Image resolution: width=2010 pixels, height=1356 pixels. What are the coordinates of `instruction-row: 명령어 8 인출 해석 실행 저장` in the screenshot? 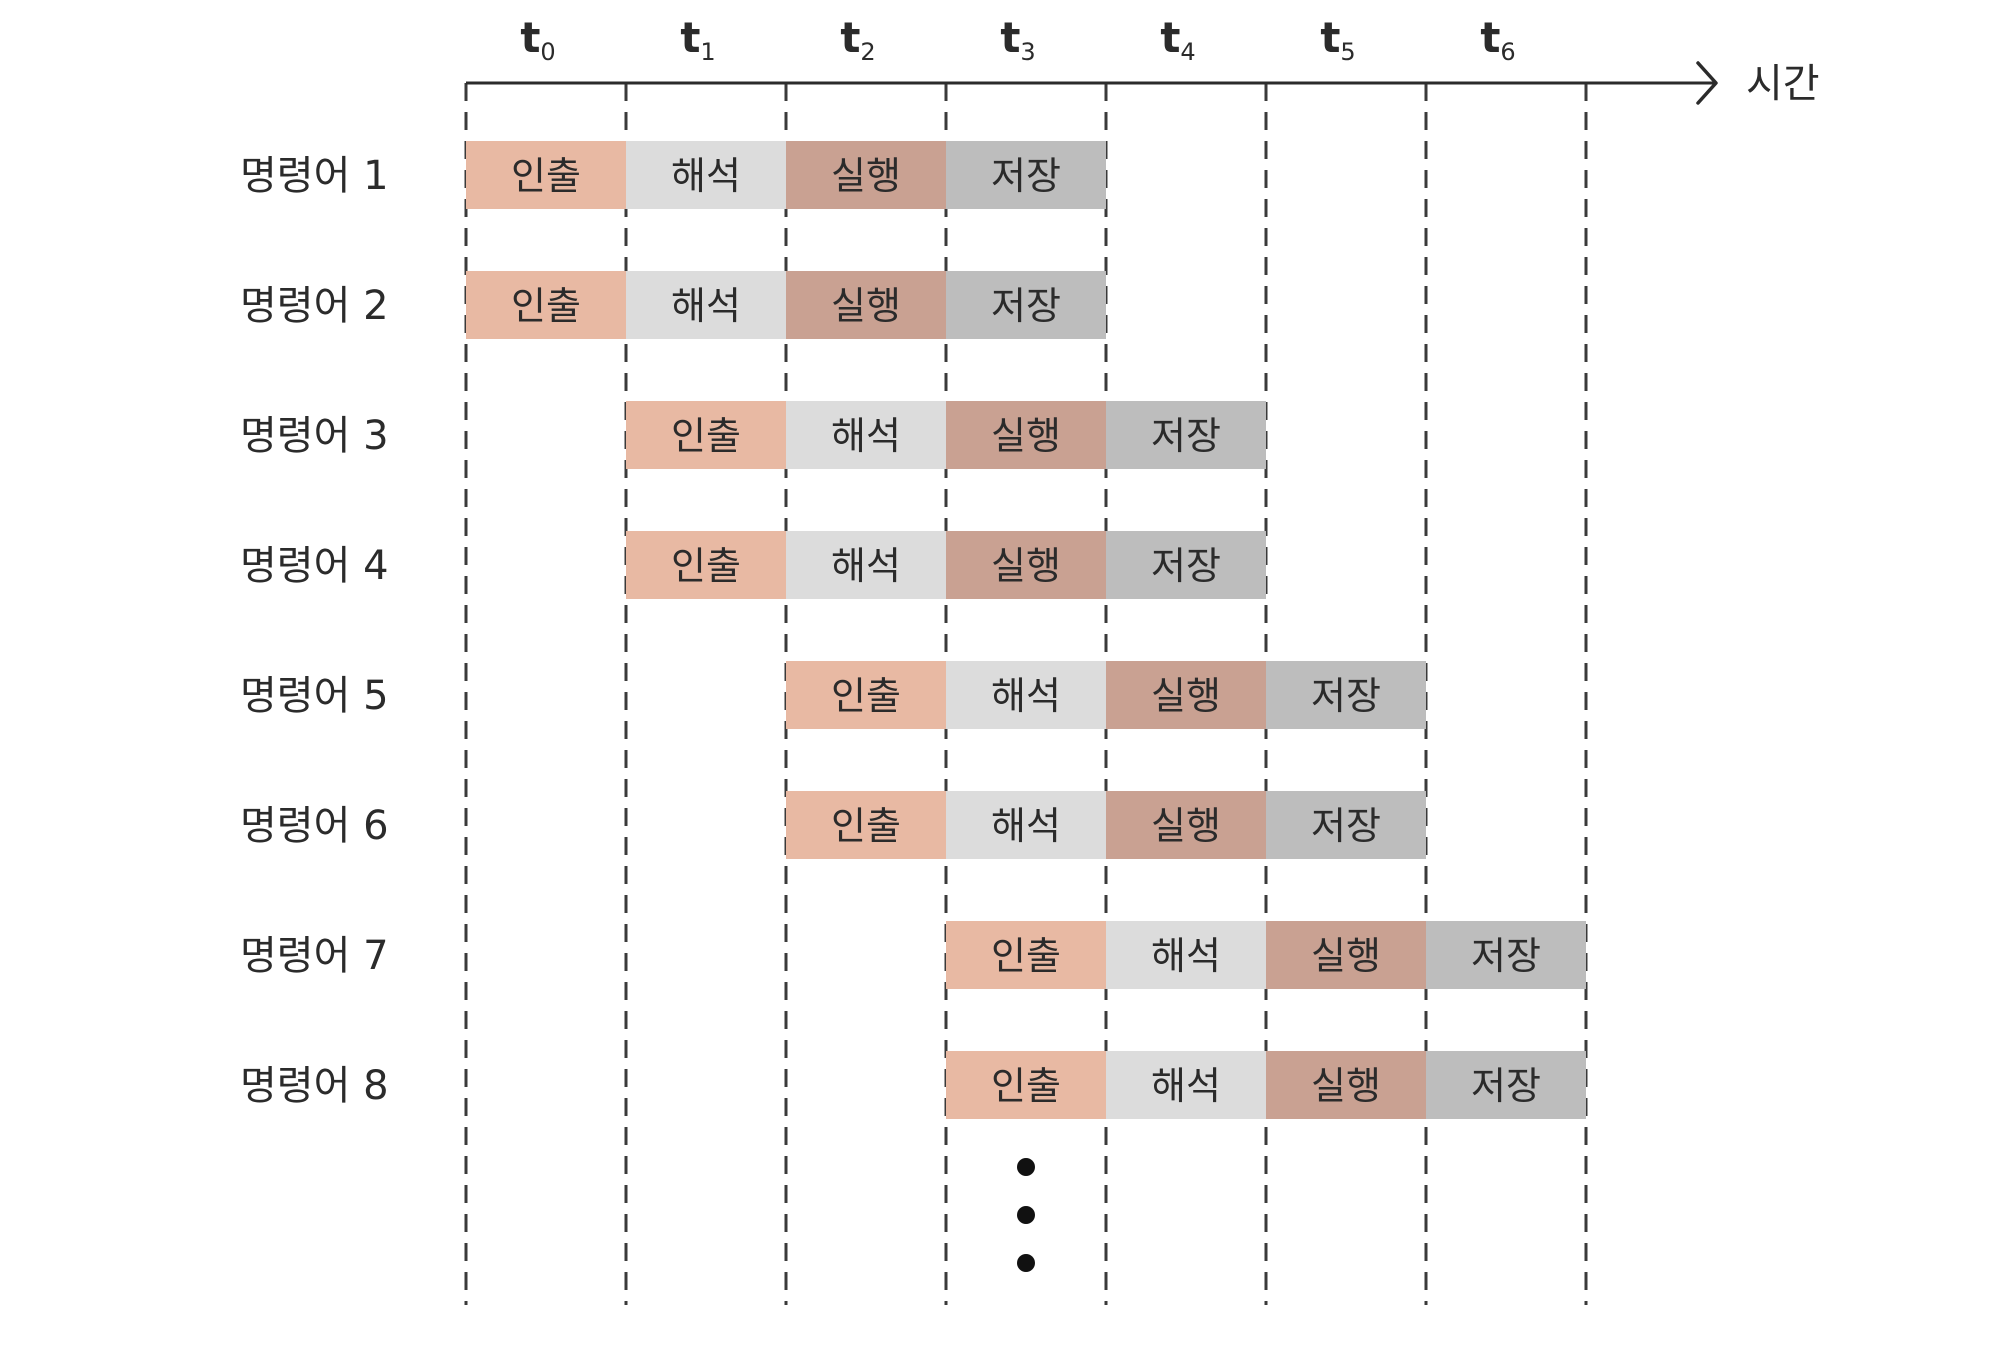 It's located at (913, 1085).